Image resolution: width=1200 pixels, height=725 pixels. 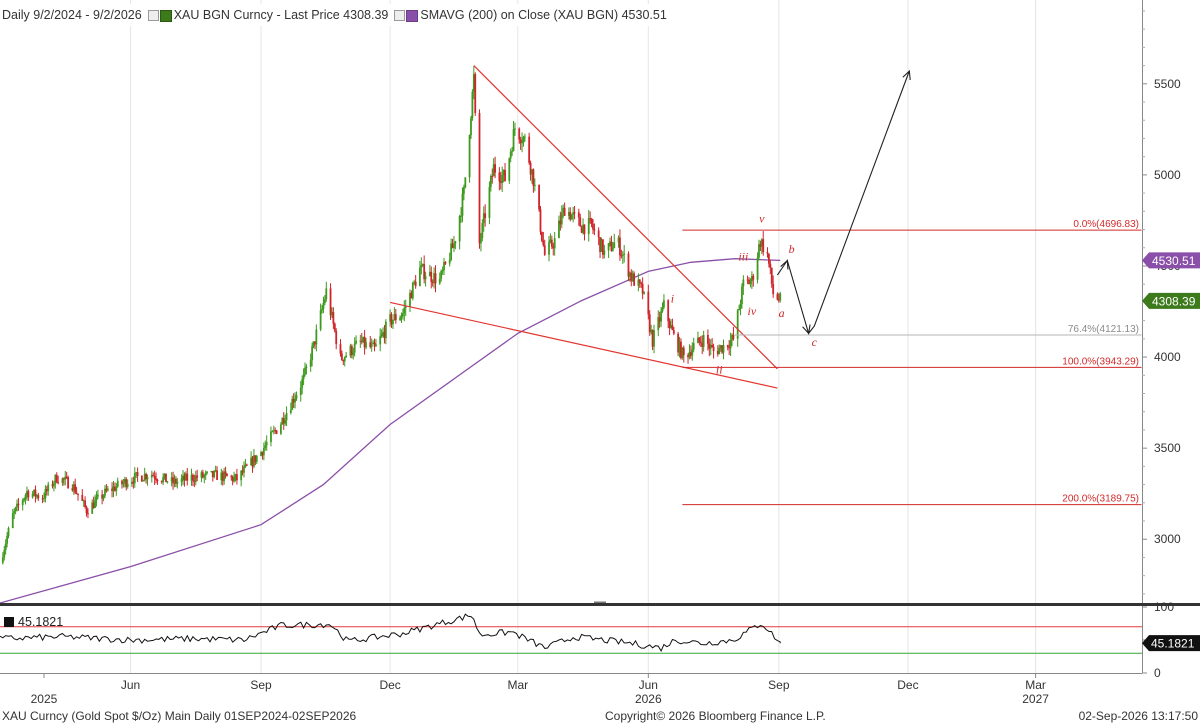 What do you see at coordinates (517, 685) in the screenshot?
I see `x-tick-label: Mar` at bounding box center [517, 685].